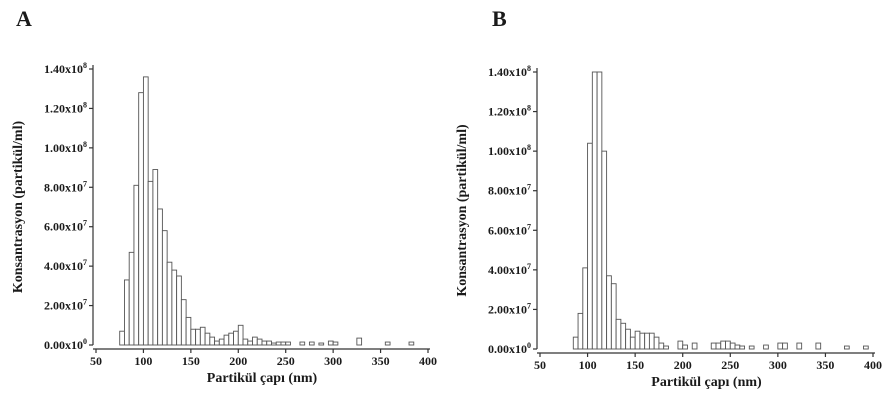 The height and width of the screenshot is (397, 888). Describe the element at coordinates (509, 150) in the screenshot. I see `y-tick-label: 1.00x10⁸` at that location.